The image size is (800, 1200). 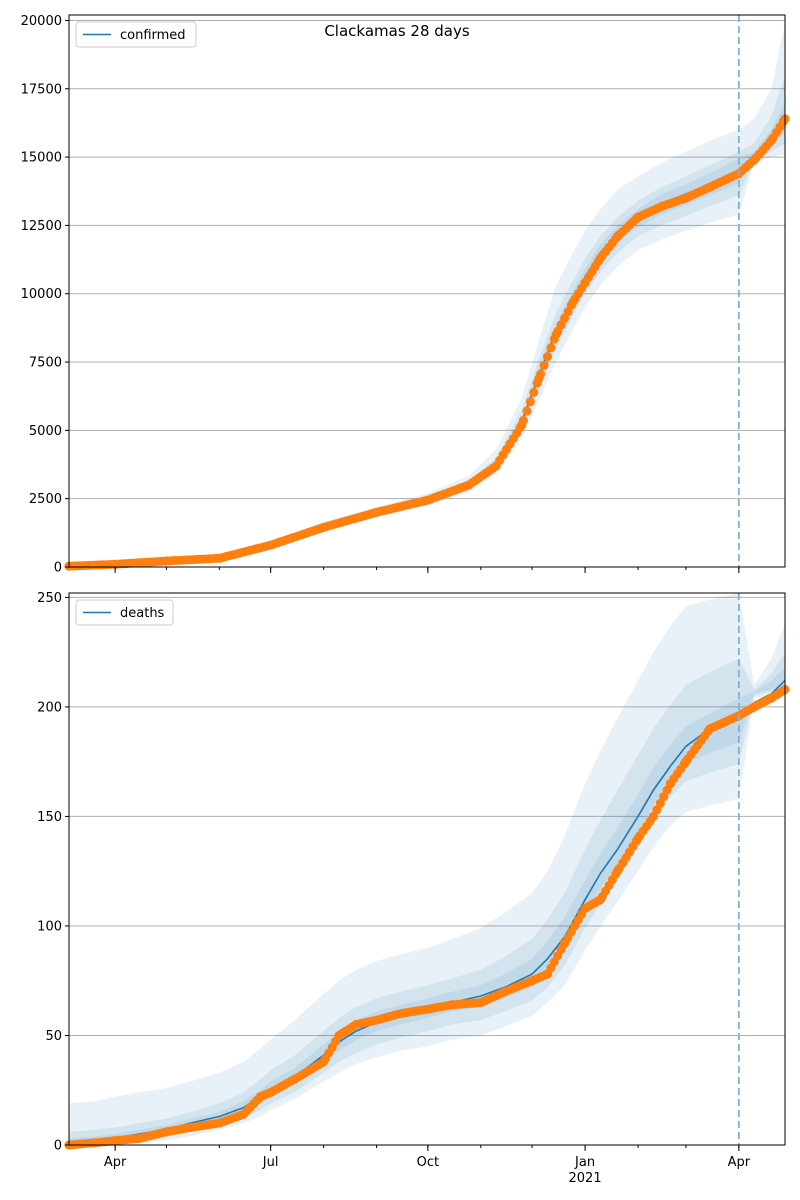 I want to click on y-tick-label: 50, so click(x=53, y=1036).